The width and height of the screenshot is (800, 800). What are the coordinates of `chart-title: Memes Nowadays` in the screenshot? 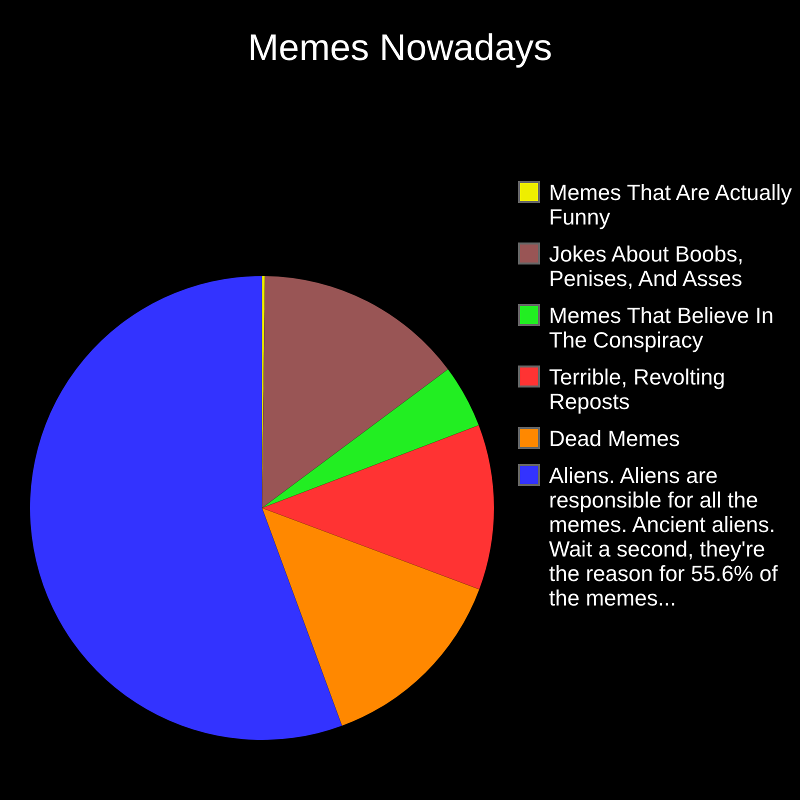 It's located at (400, 47).